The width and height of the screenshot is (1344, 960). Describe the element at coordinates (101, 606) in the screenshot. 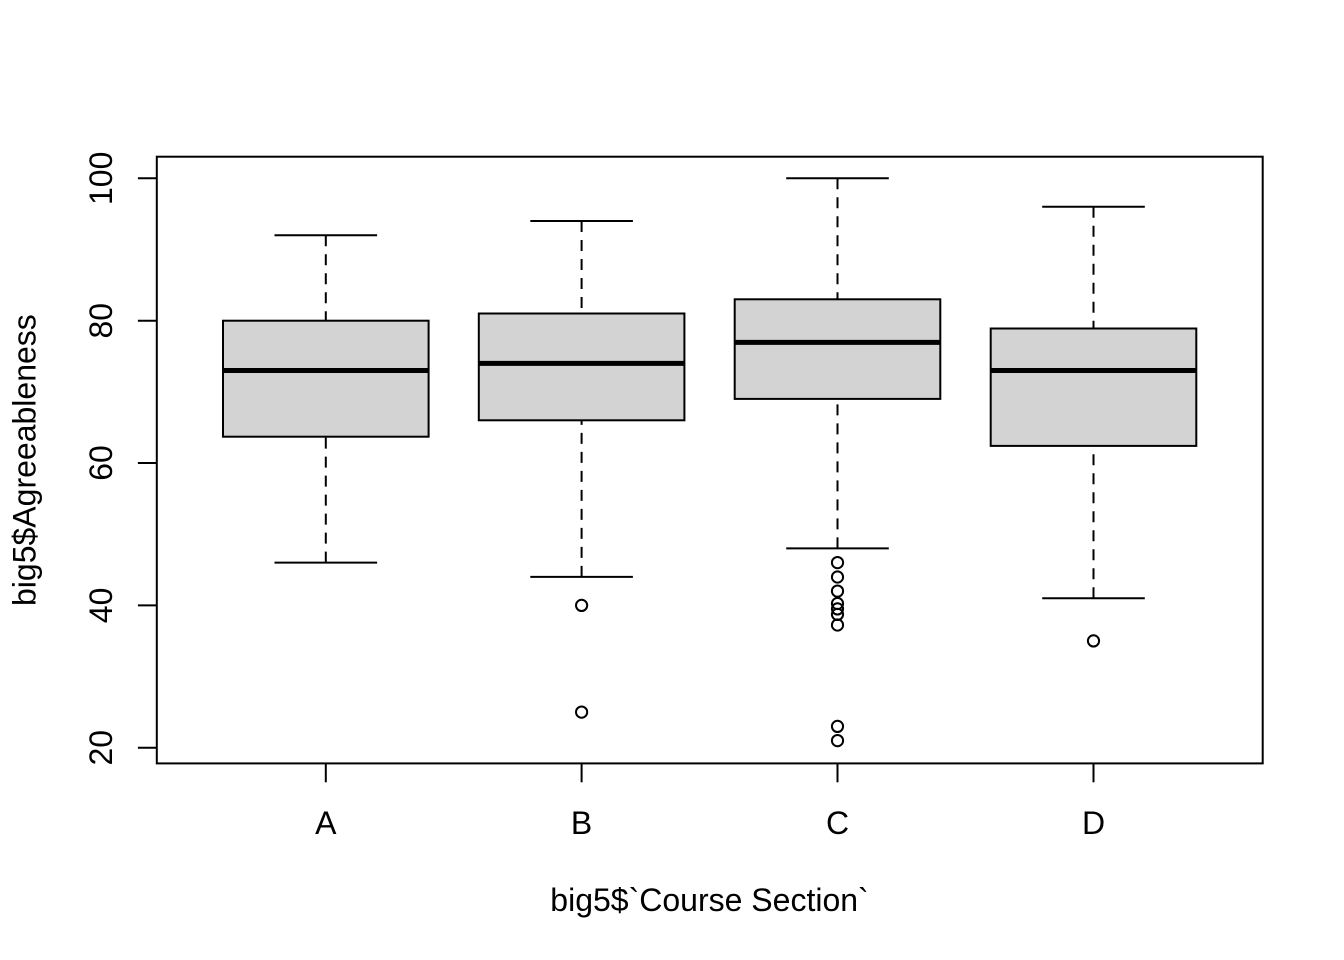

I see `svg-text: 40` at that location.